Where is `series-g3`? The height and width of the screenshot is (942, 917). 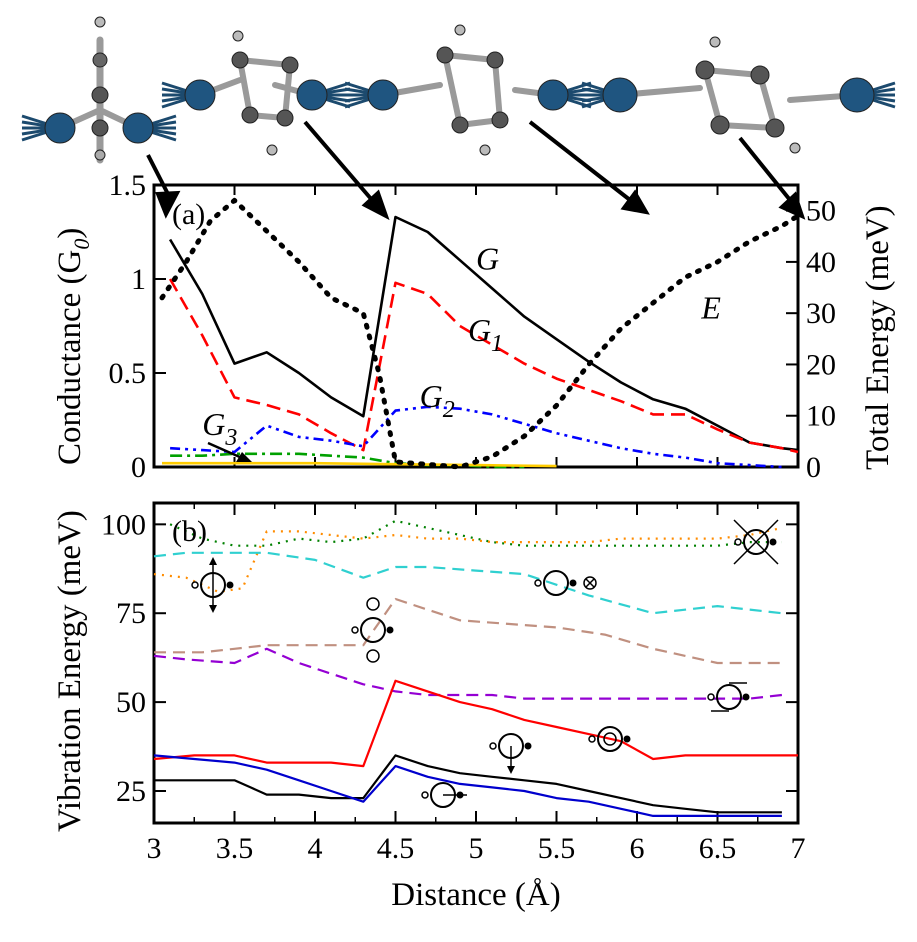 series-g3 is located at coordinates (347, 460).